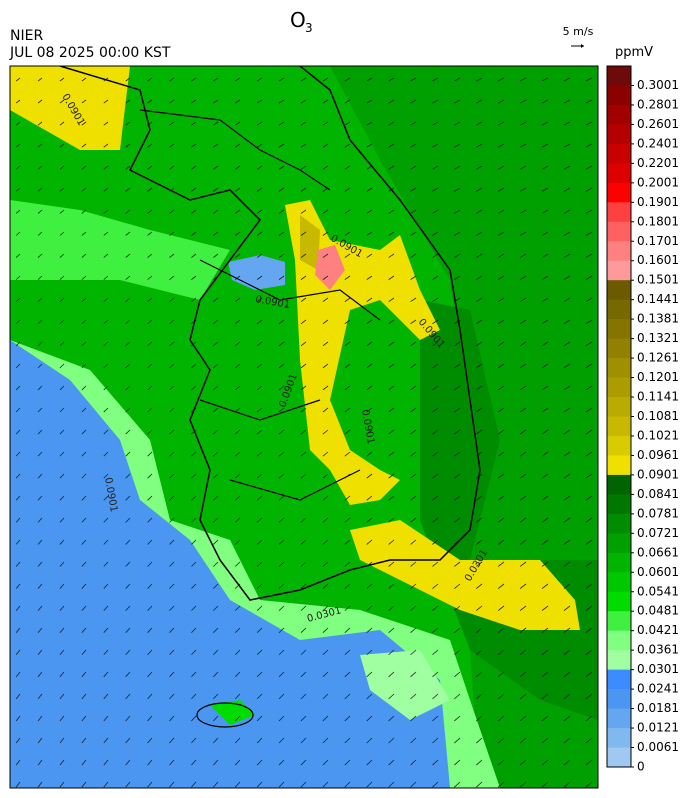 Image resolution: width=692 pixels, height=798 pixels. I want to click on wind-scale-arrowhead, so click(582, 46).